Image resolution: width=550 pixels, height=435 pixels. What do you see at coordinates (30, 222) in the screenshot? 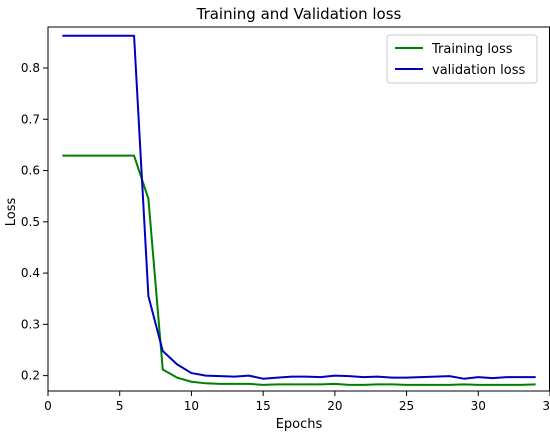
I see `y-tick-label: 0.5` at bounding box center [30, 222].